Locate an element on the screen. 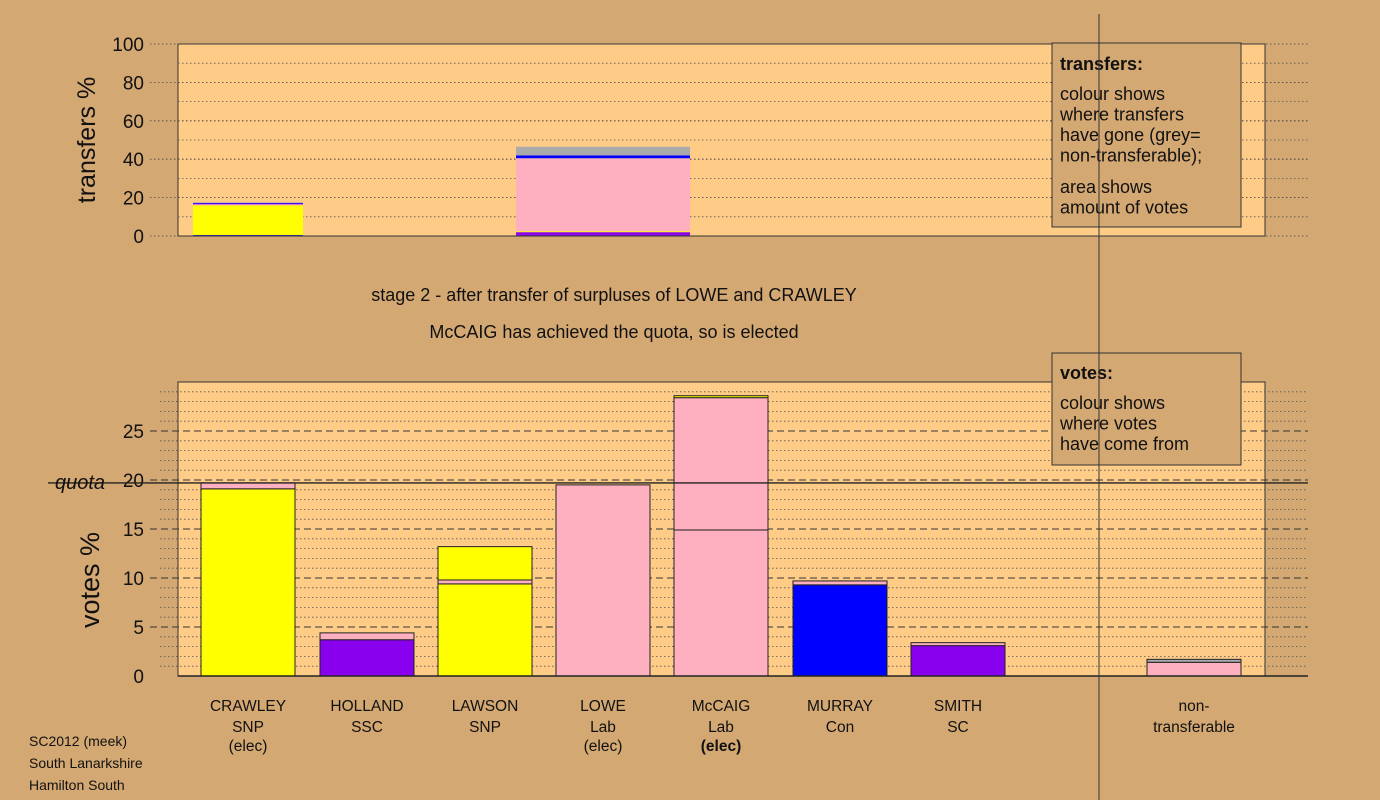 This screenshot has height=800, width=1380. transfers-y-tick-label: 60 is located at coordinates (133, 122).